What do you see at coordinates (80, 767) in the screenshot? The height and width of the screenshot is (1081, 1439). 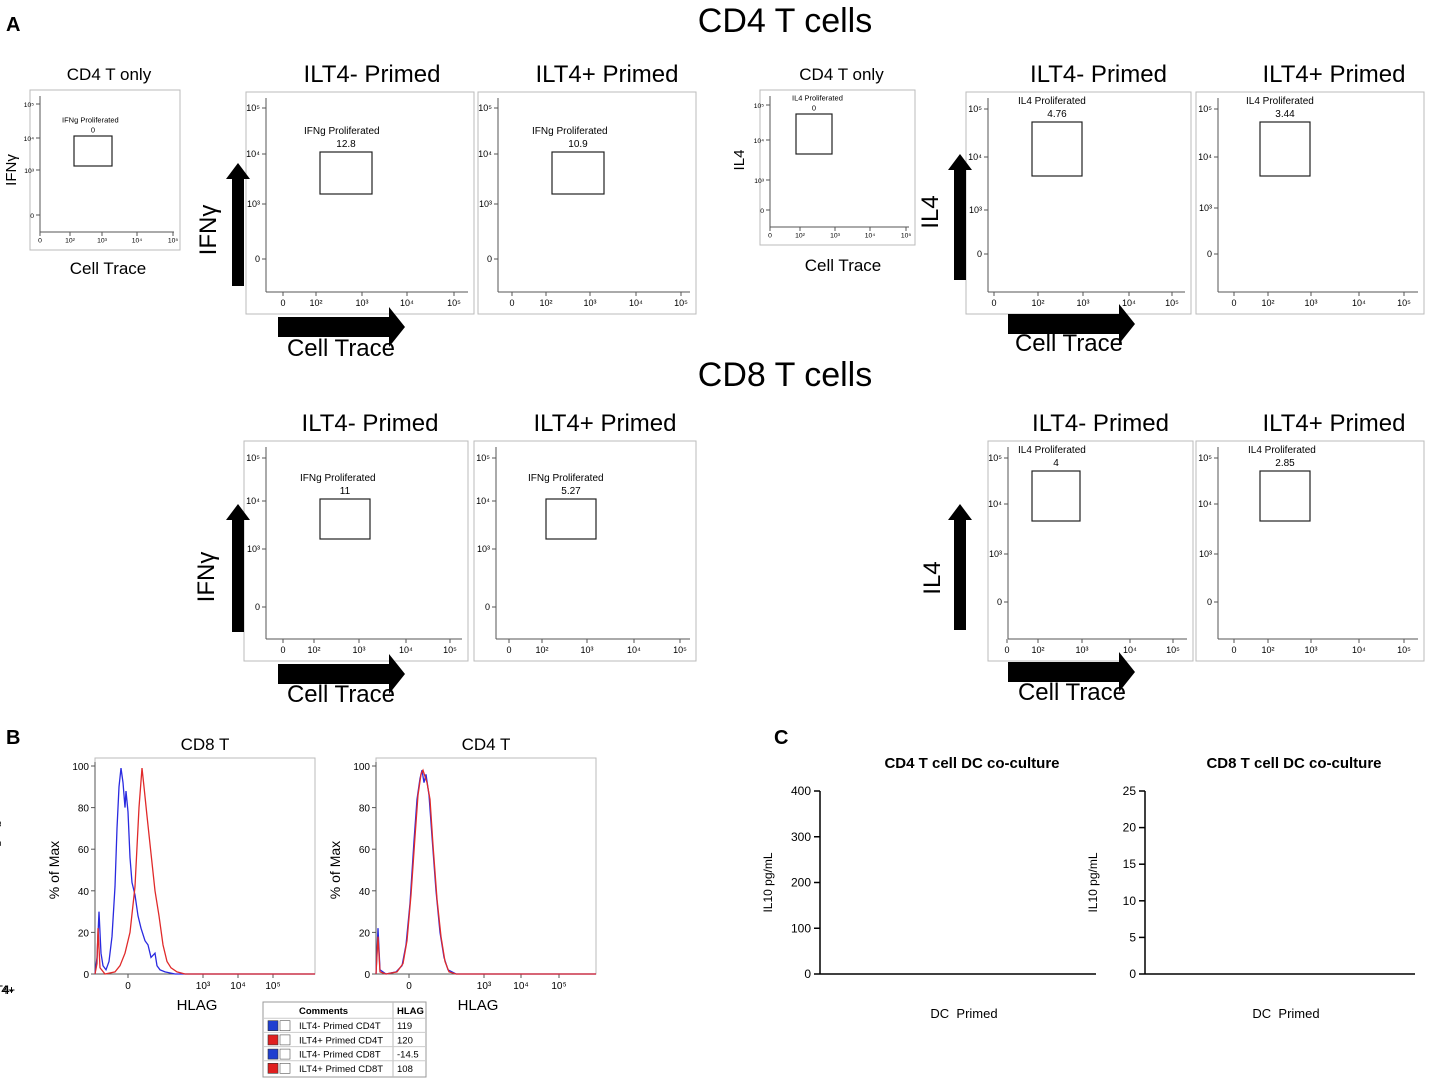 I see `y-tick-label: 100` at bounding box center [80, 767].